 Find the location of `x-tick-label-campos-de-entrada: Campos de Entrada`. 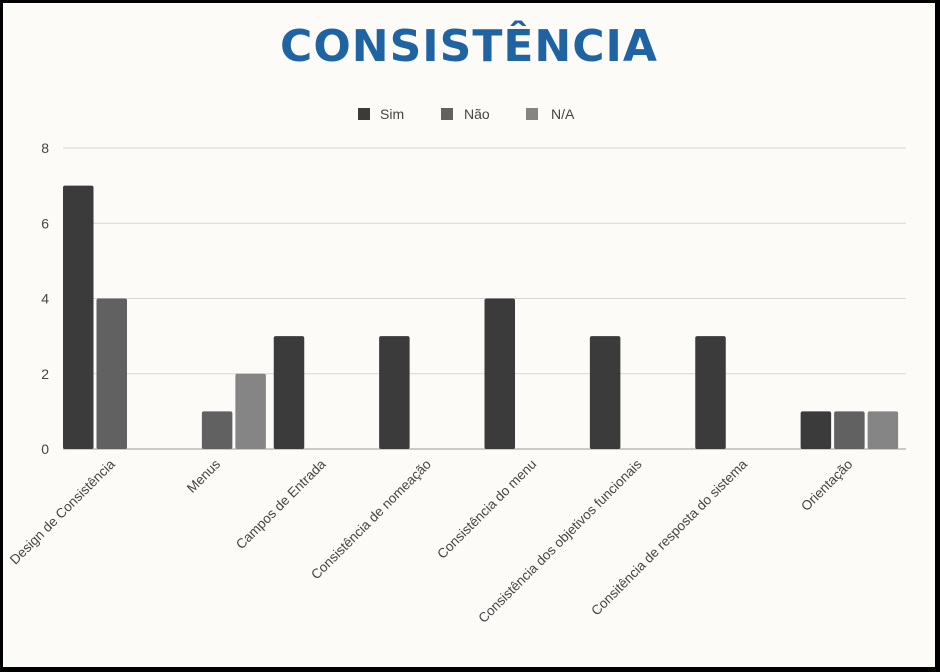

x-tick-label-campos-de-entrada: Campos de Entrada is located at coordinates (281, 504).